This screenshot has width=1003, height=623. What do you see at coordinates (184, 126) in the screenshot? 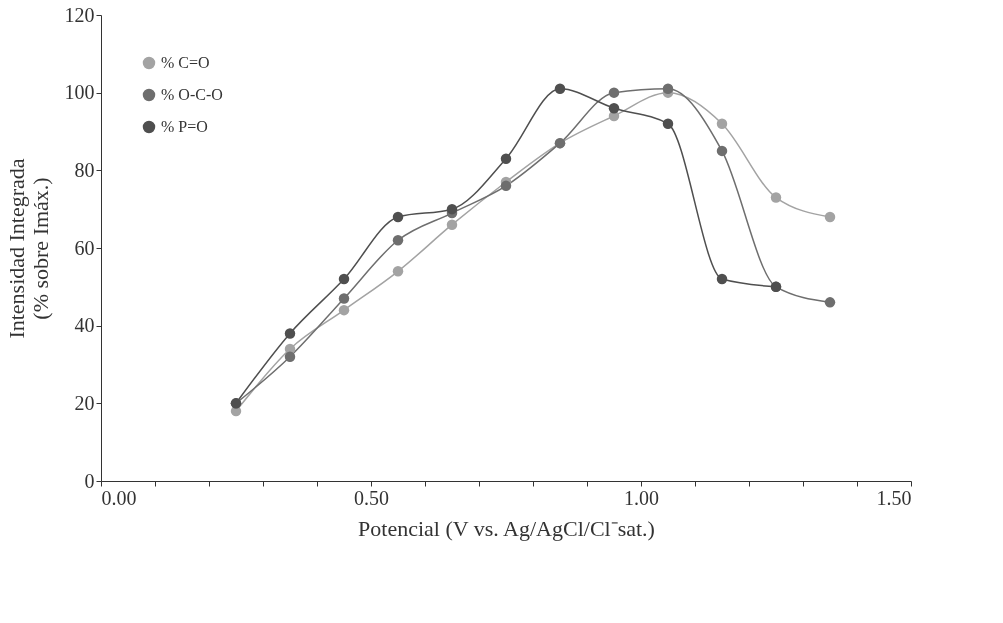
I see `legend-label: % P=O` at bounding box center [184, 126].